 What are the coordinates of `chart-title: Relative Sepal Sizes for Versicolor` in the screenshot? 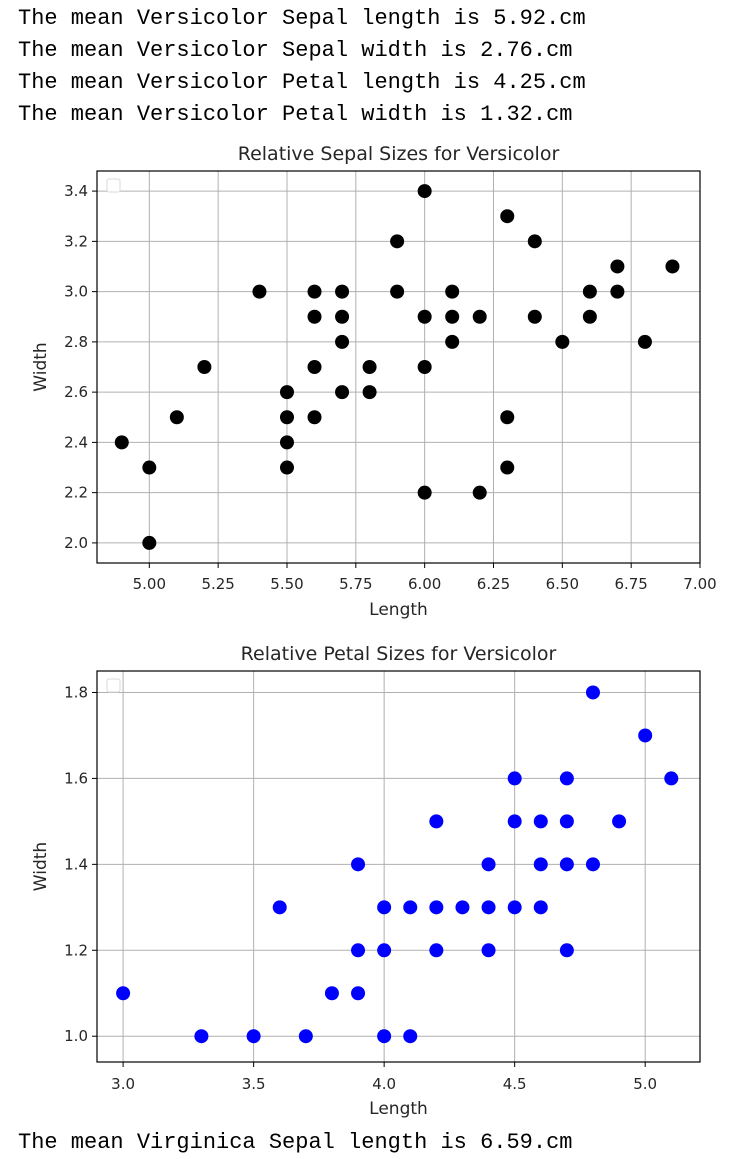 It's located at (399, 154).